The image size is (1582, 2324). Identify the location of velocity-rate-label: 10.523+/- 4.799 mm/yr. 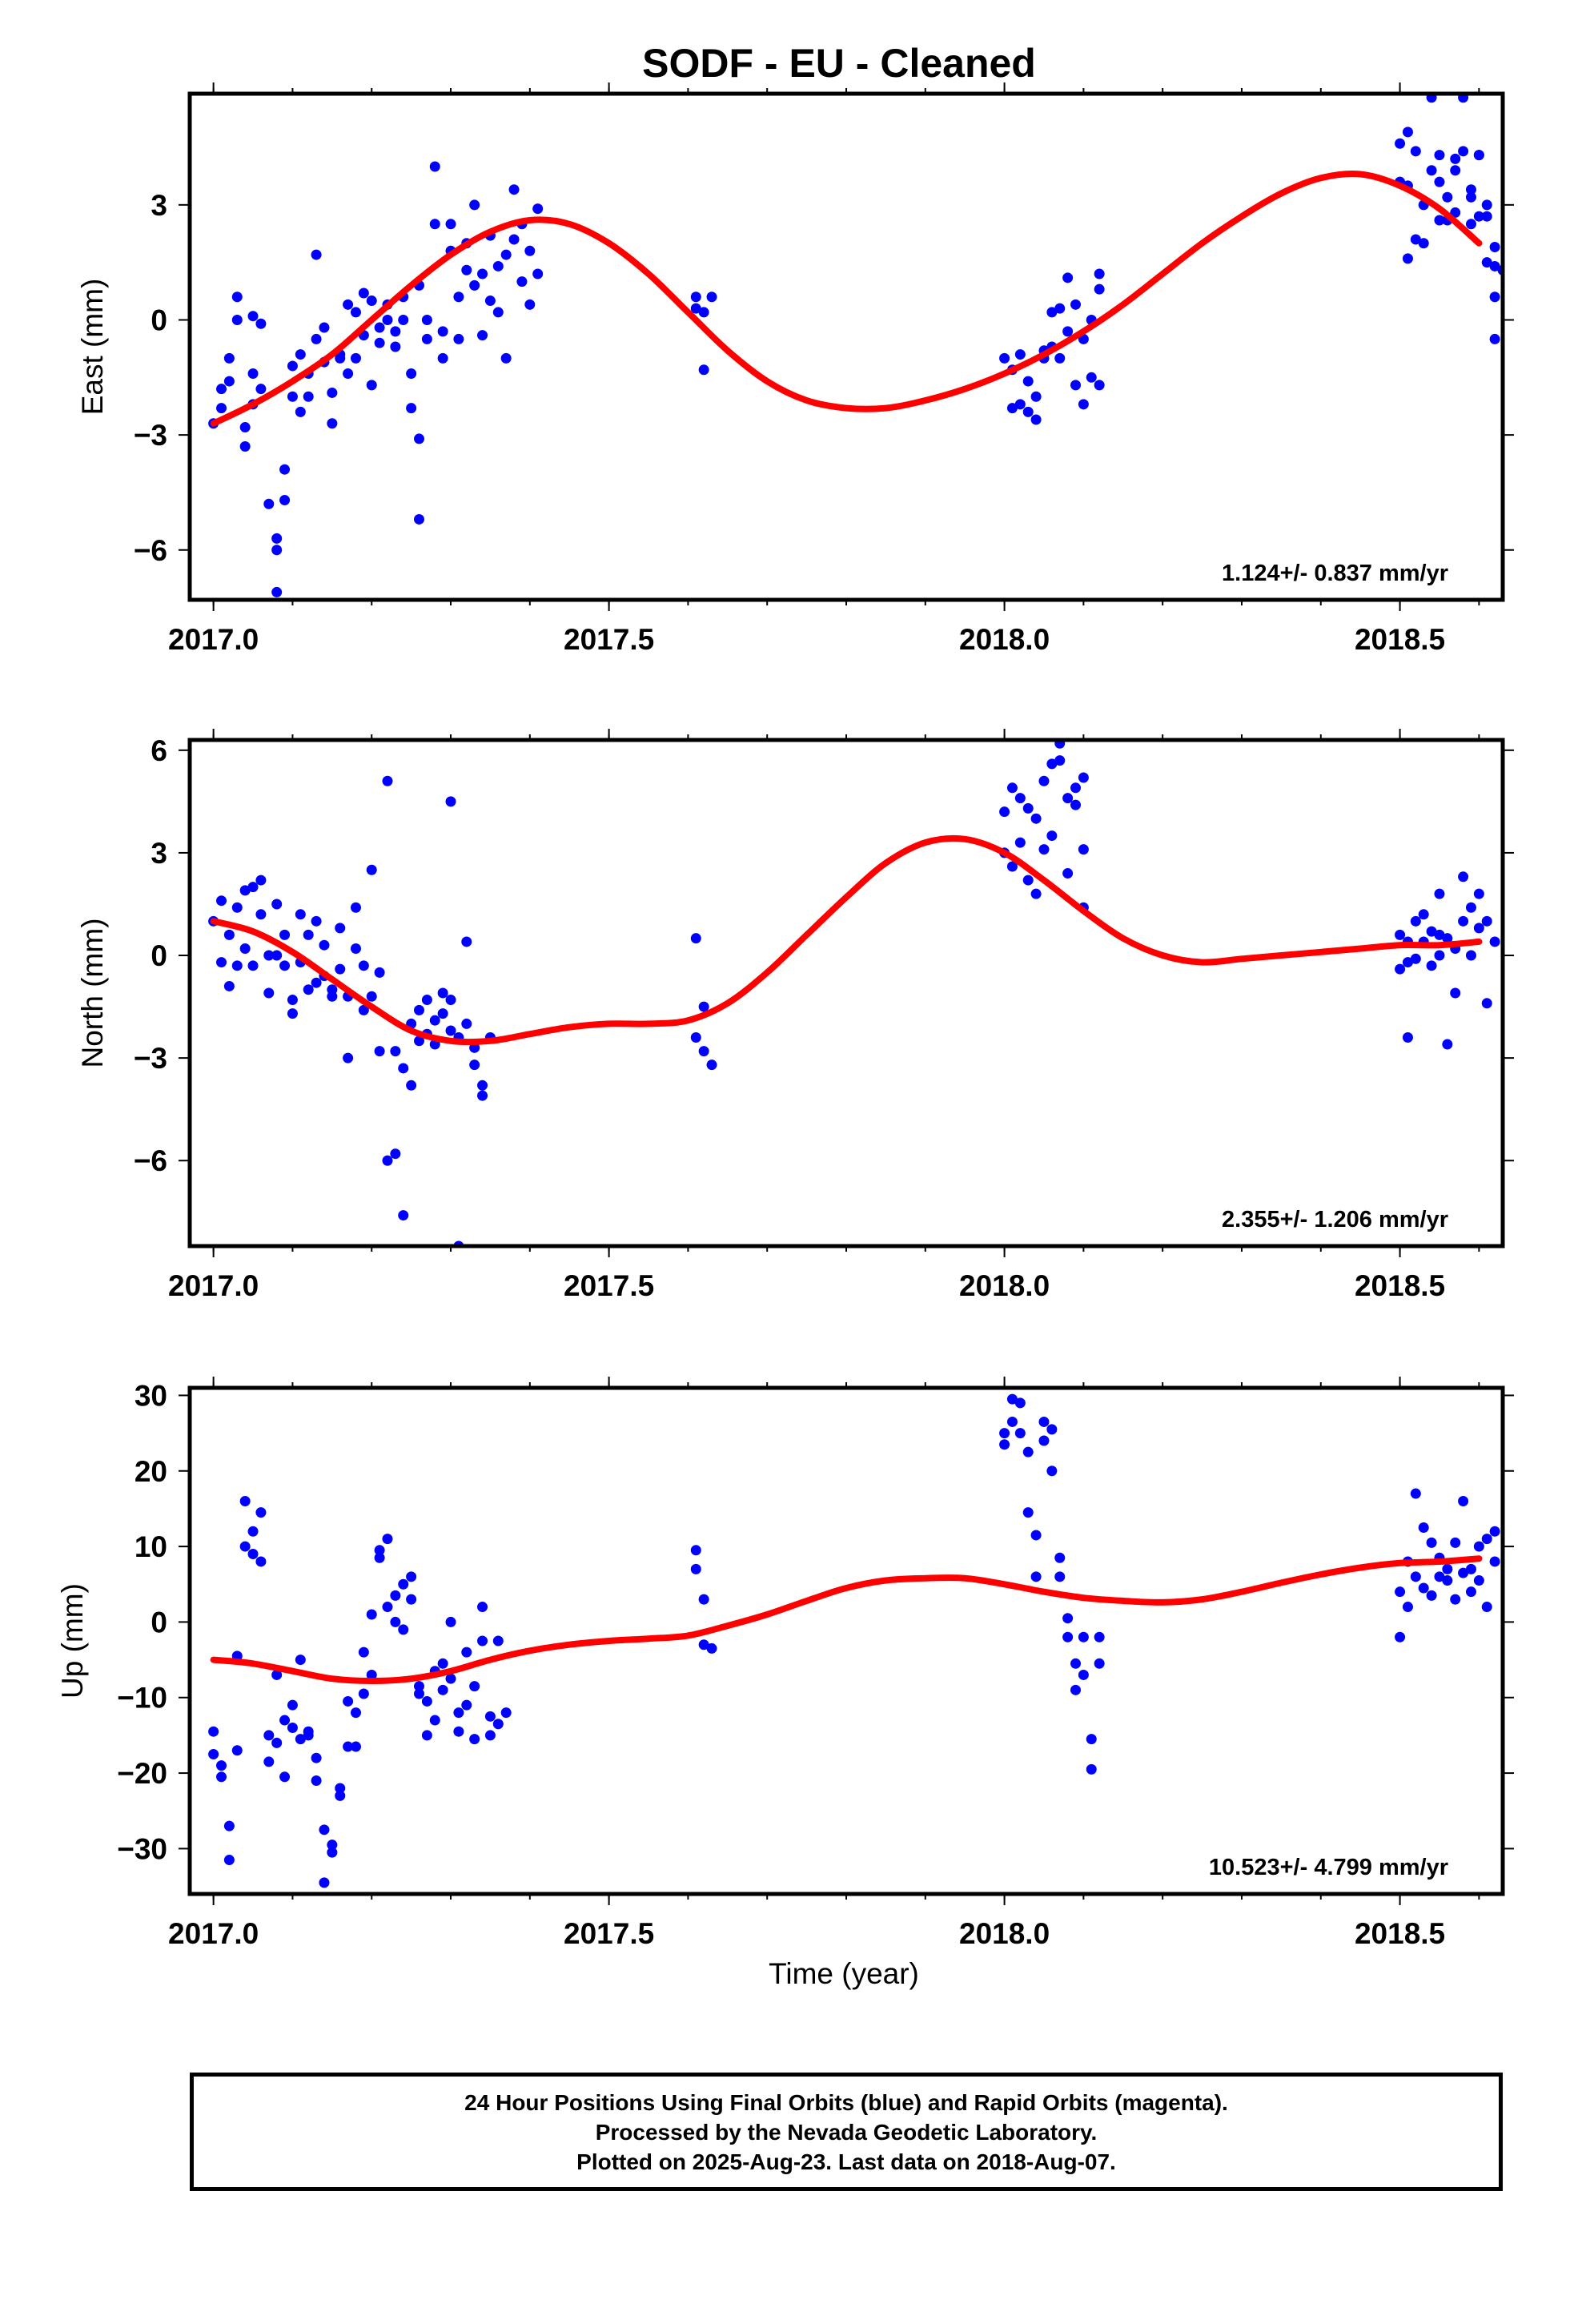
(1328, 1867).